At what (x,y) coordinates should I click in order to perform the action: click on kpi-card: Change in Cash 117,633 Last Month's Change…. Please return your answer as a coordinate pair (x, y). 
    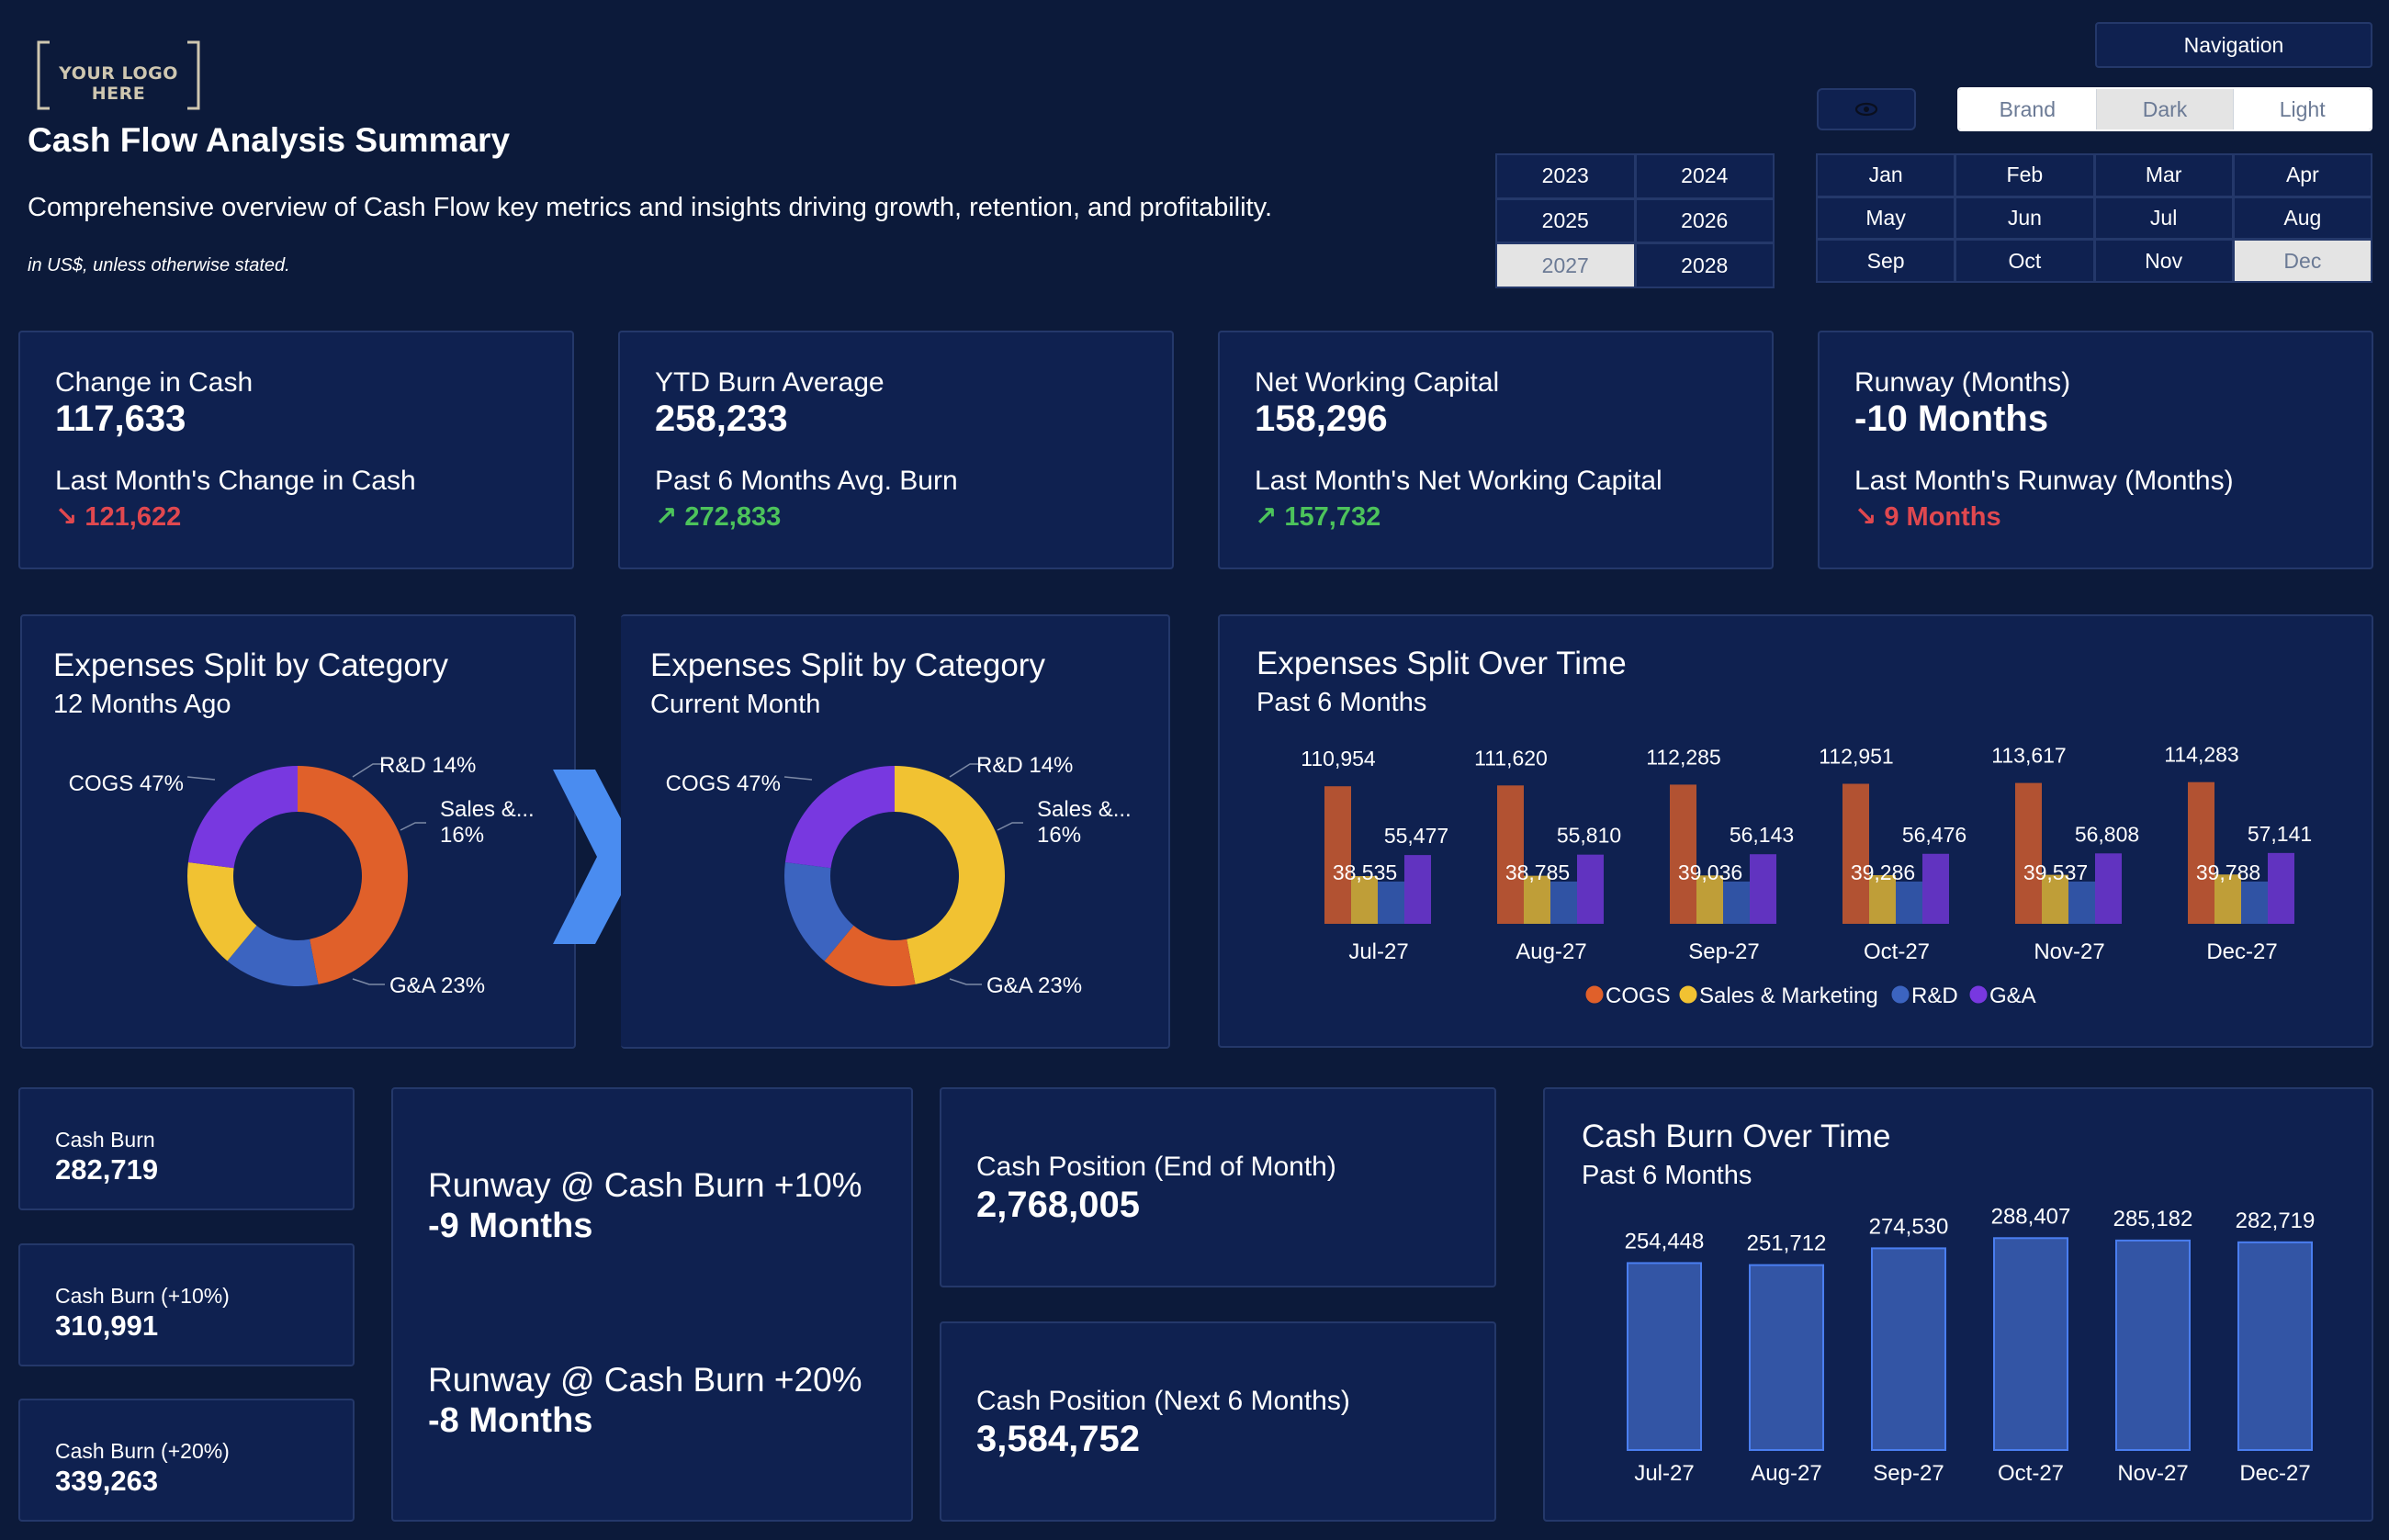
    Looking at the image, I should click on (296, 450).